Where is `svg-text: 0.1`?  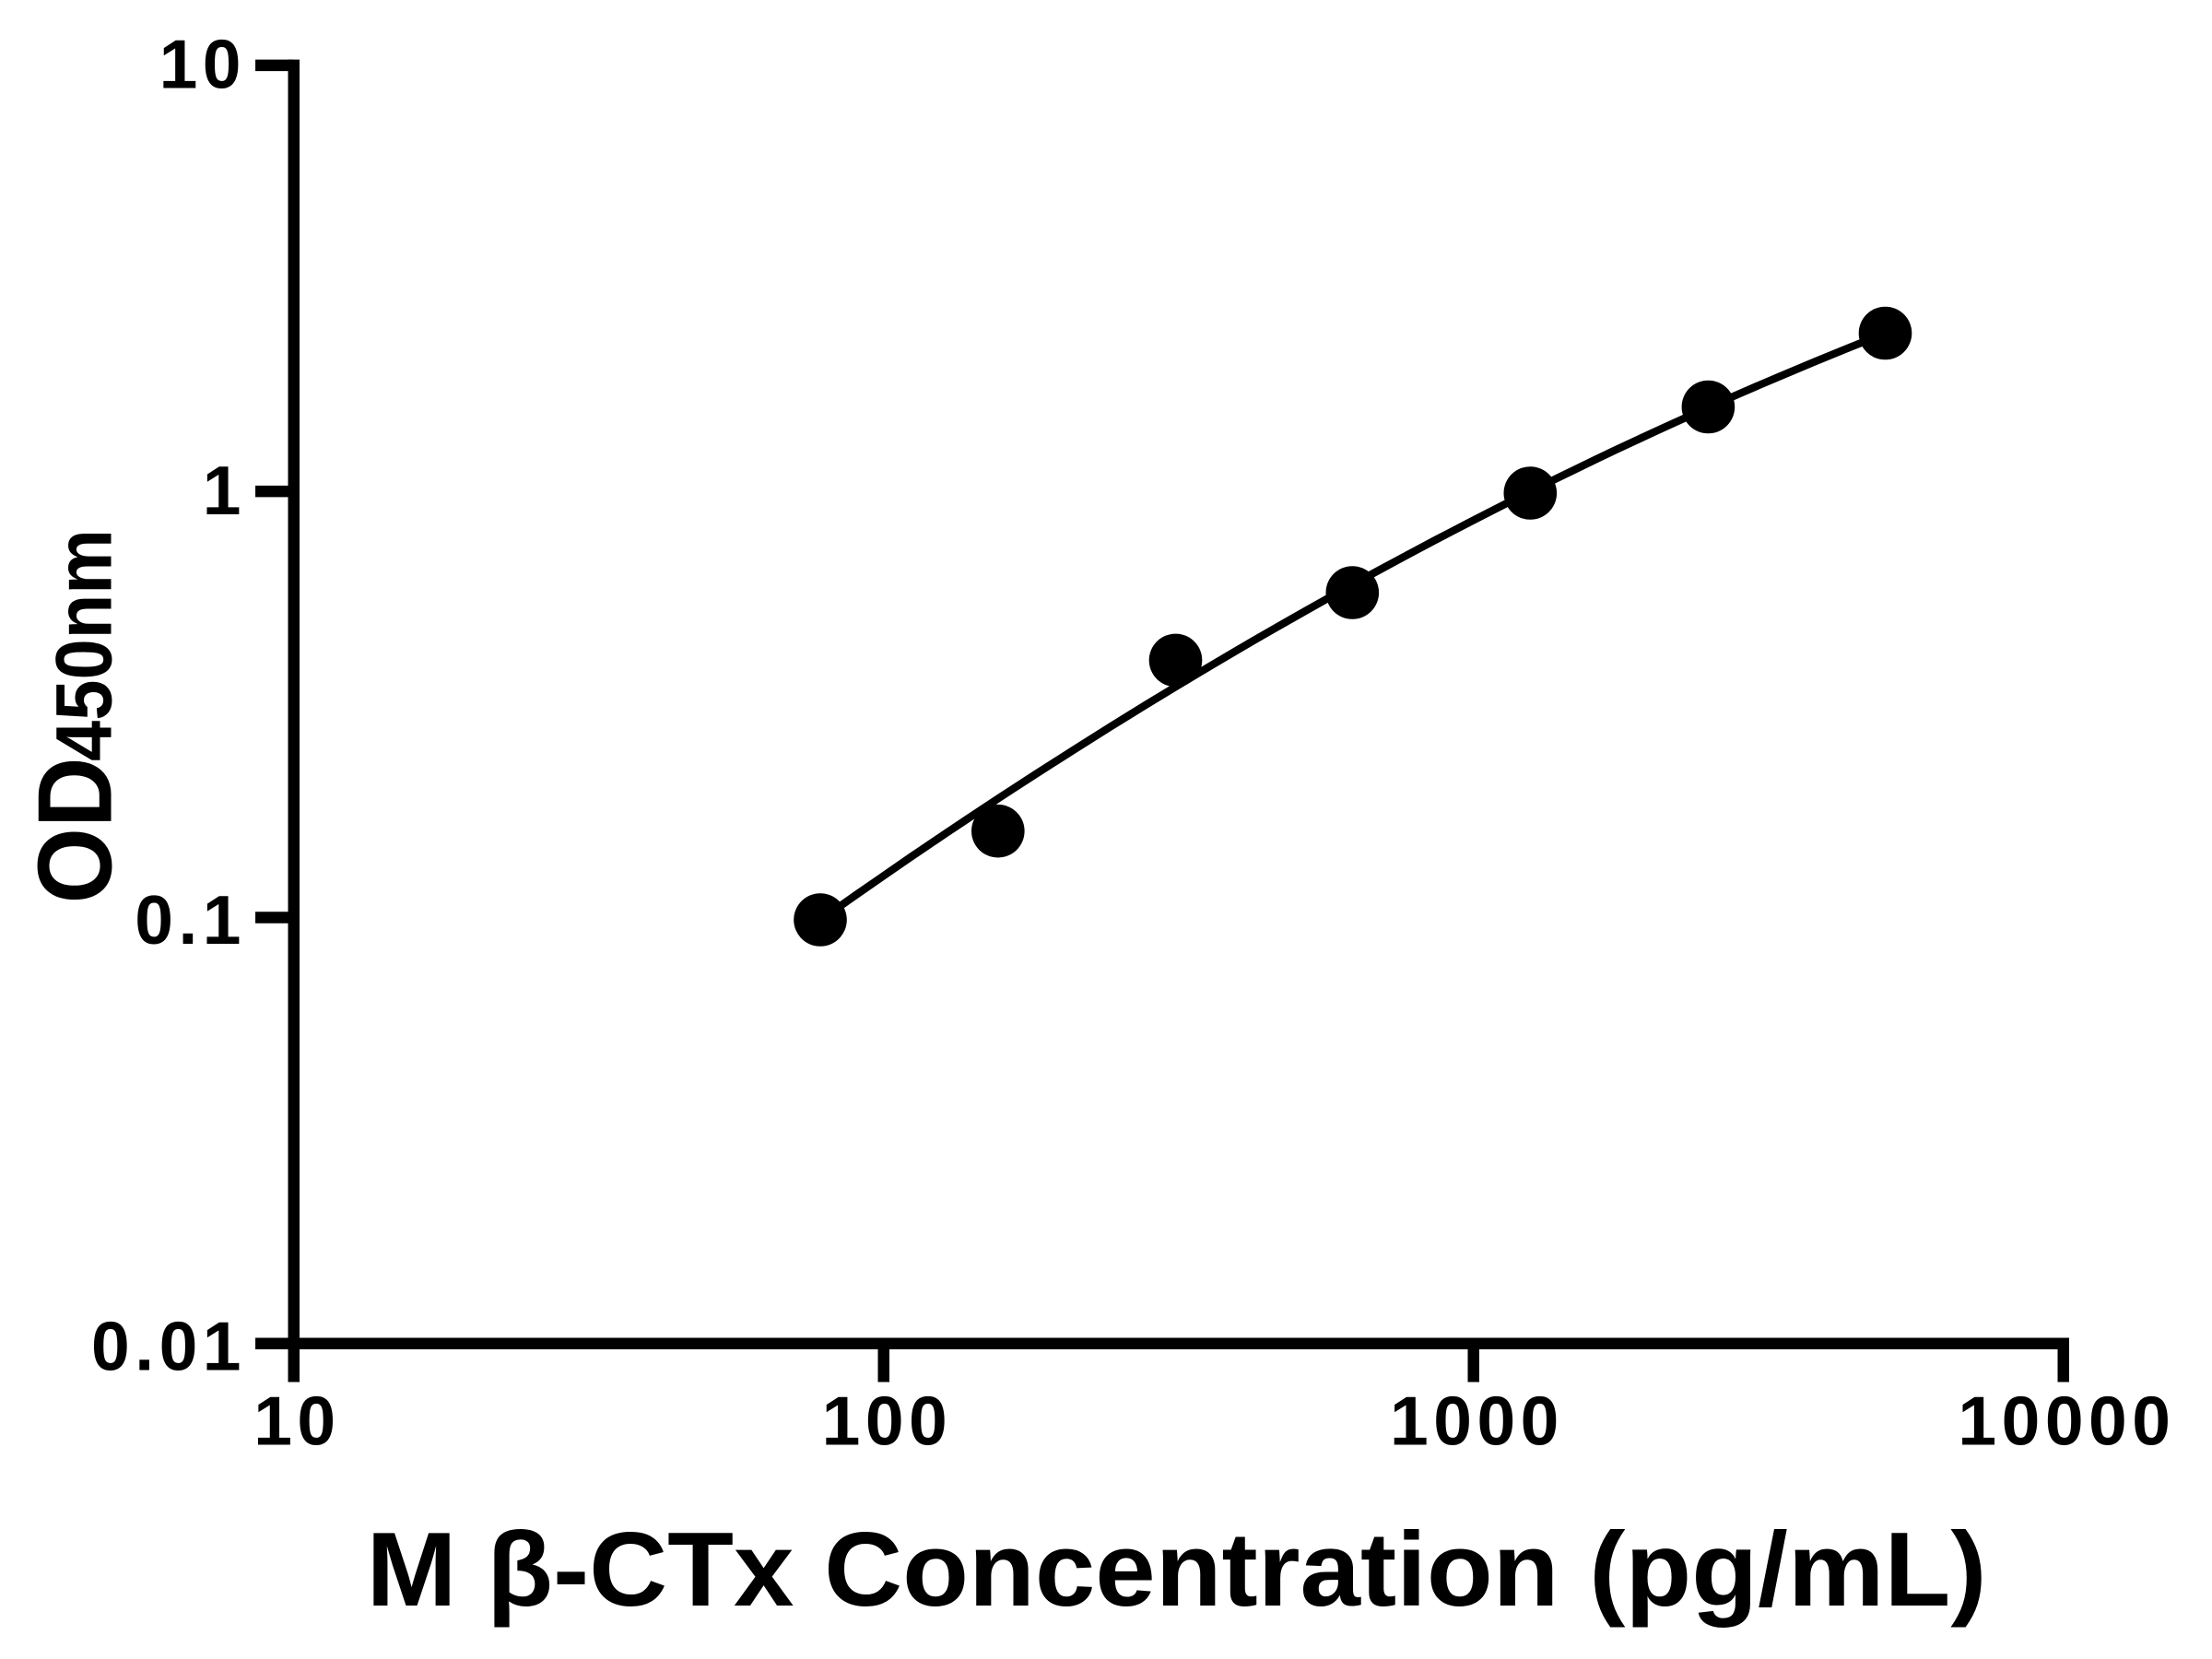 svg-text: 0.1 is located at coordinates (190, 920).